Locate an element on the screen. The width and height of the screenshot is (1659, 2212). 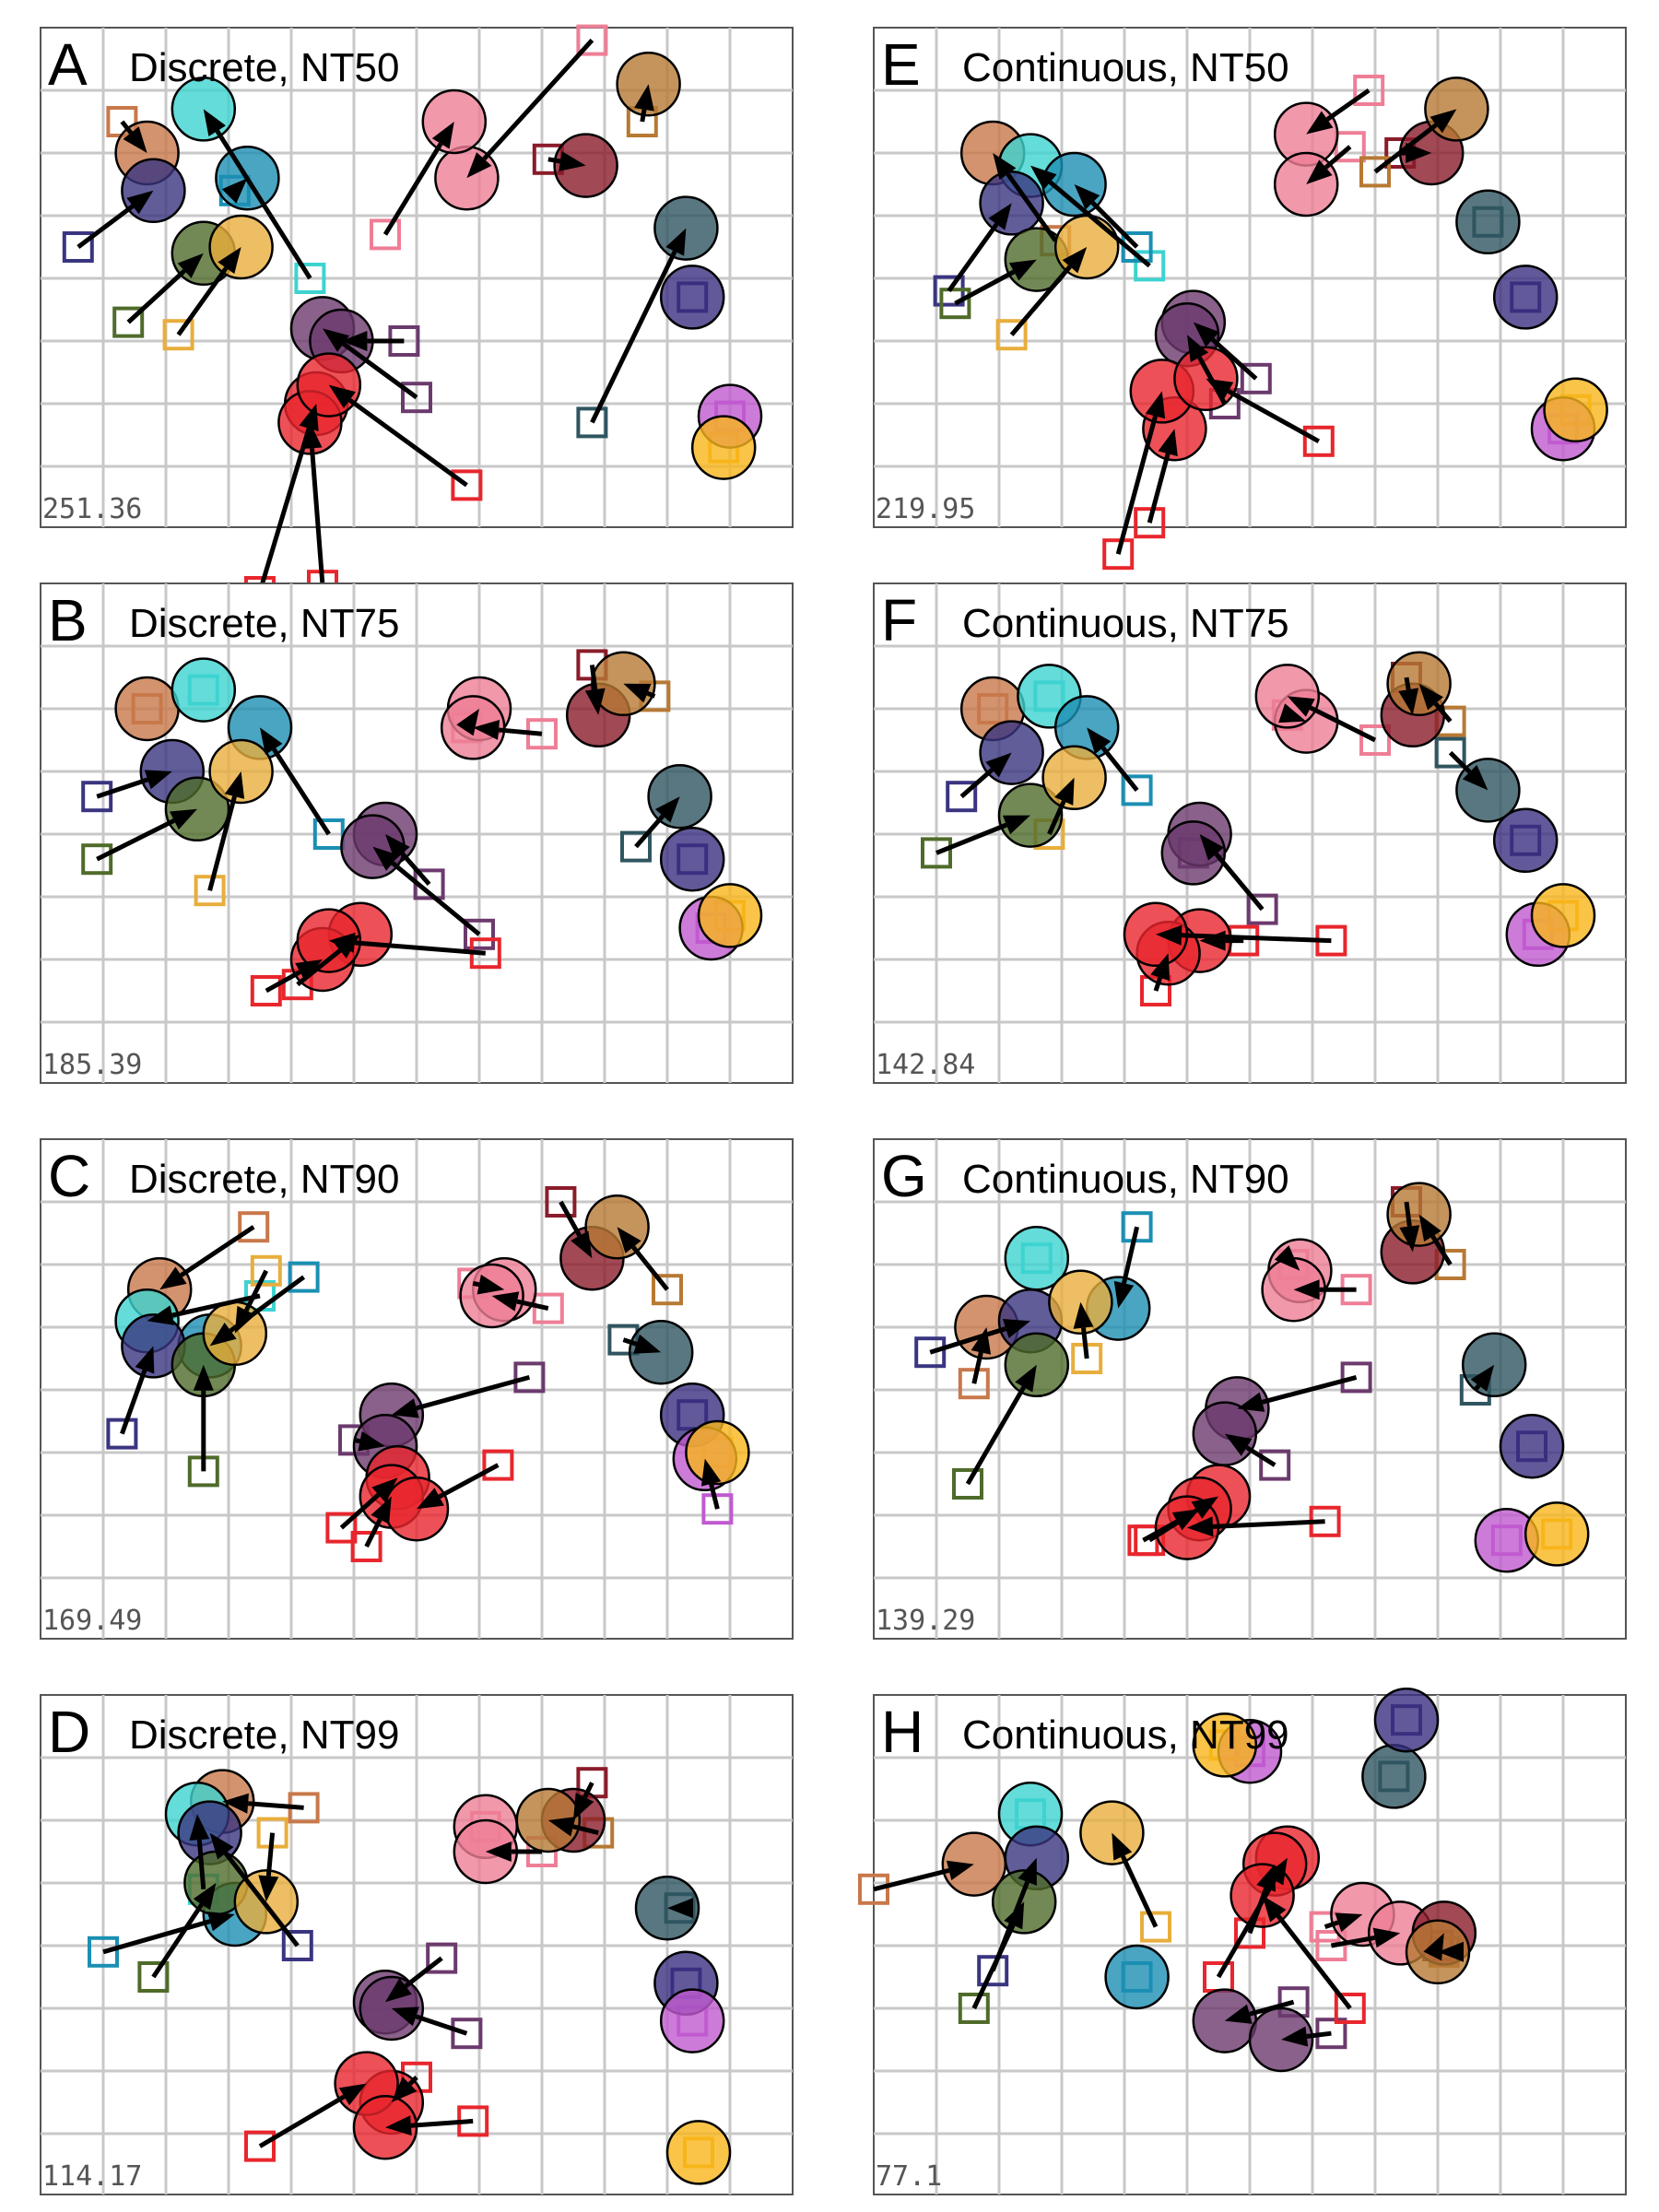
panel-f: F Continuous, NT75 142.84 is located at coordinates (1250, 833).